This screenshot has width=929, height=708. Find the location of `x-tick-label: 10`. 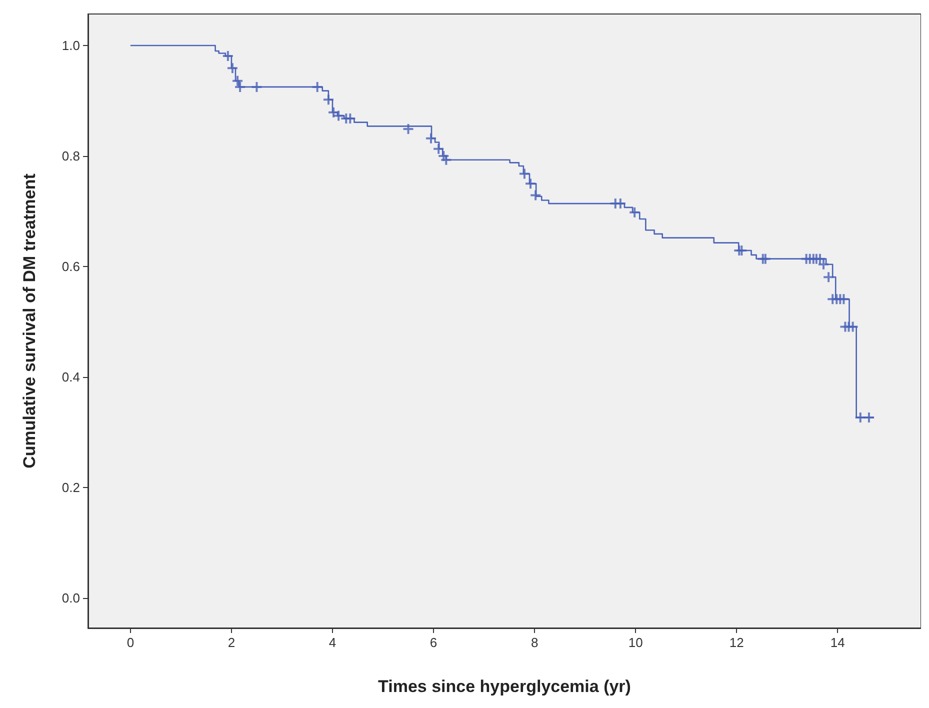

x-tick-label: 10 is located at coordinates (635, 642).